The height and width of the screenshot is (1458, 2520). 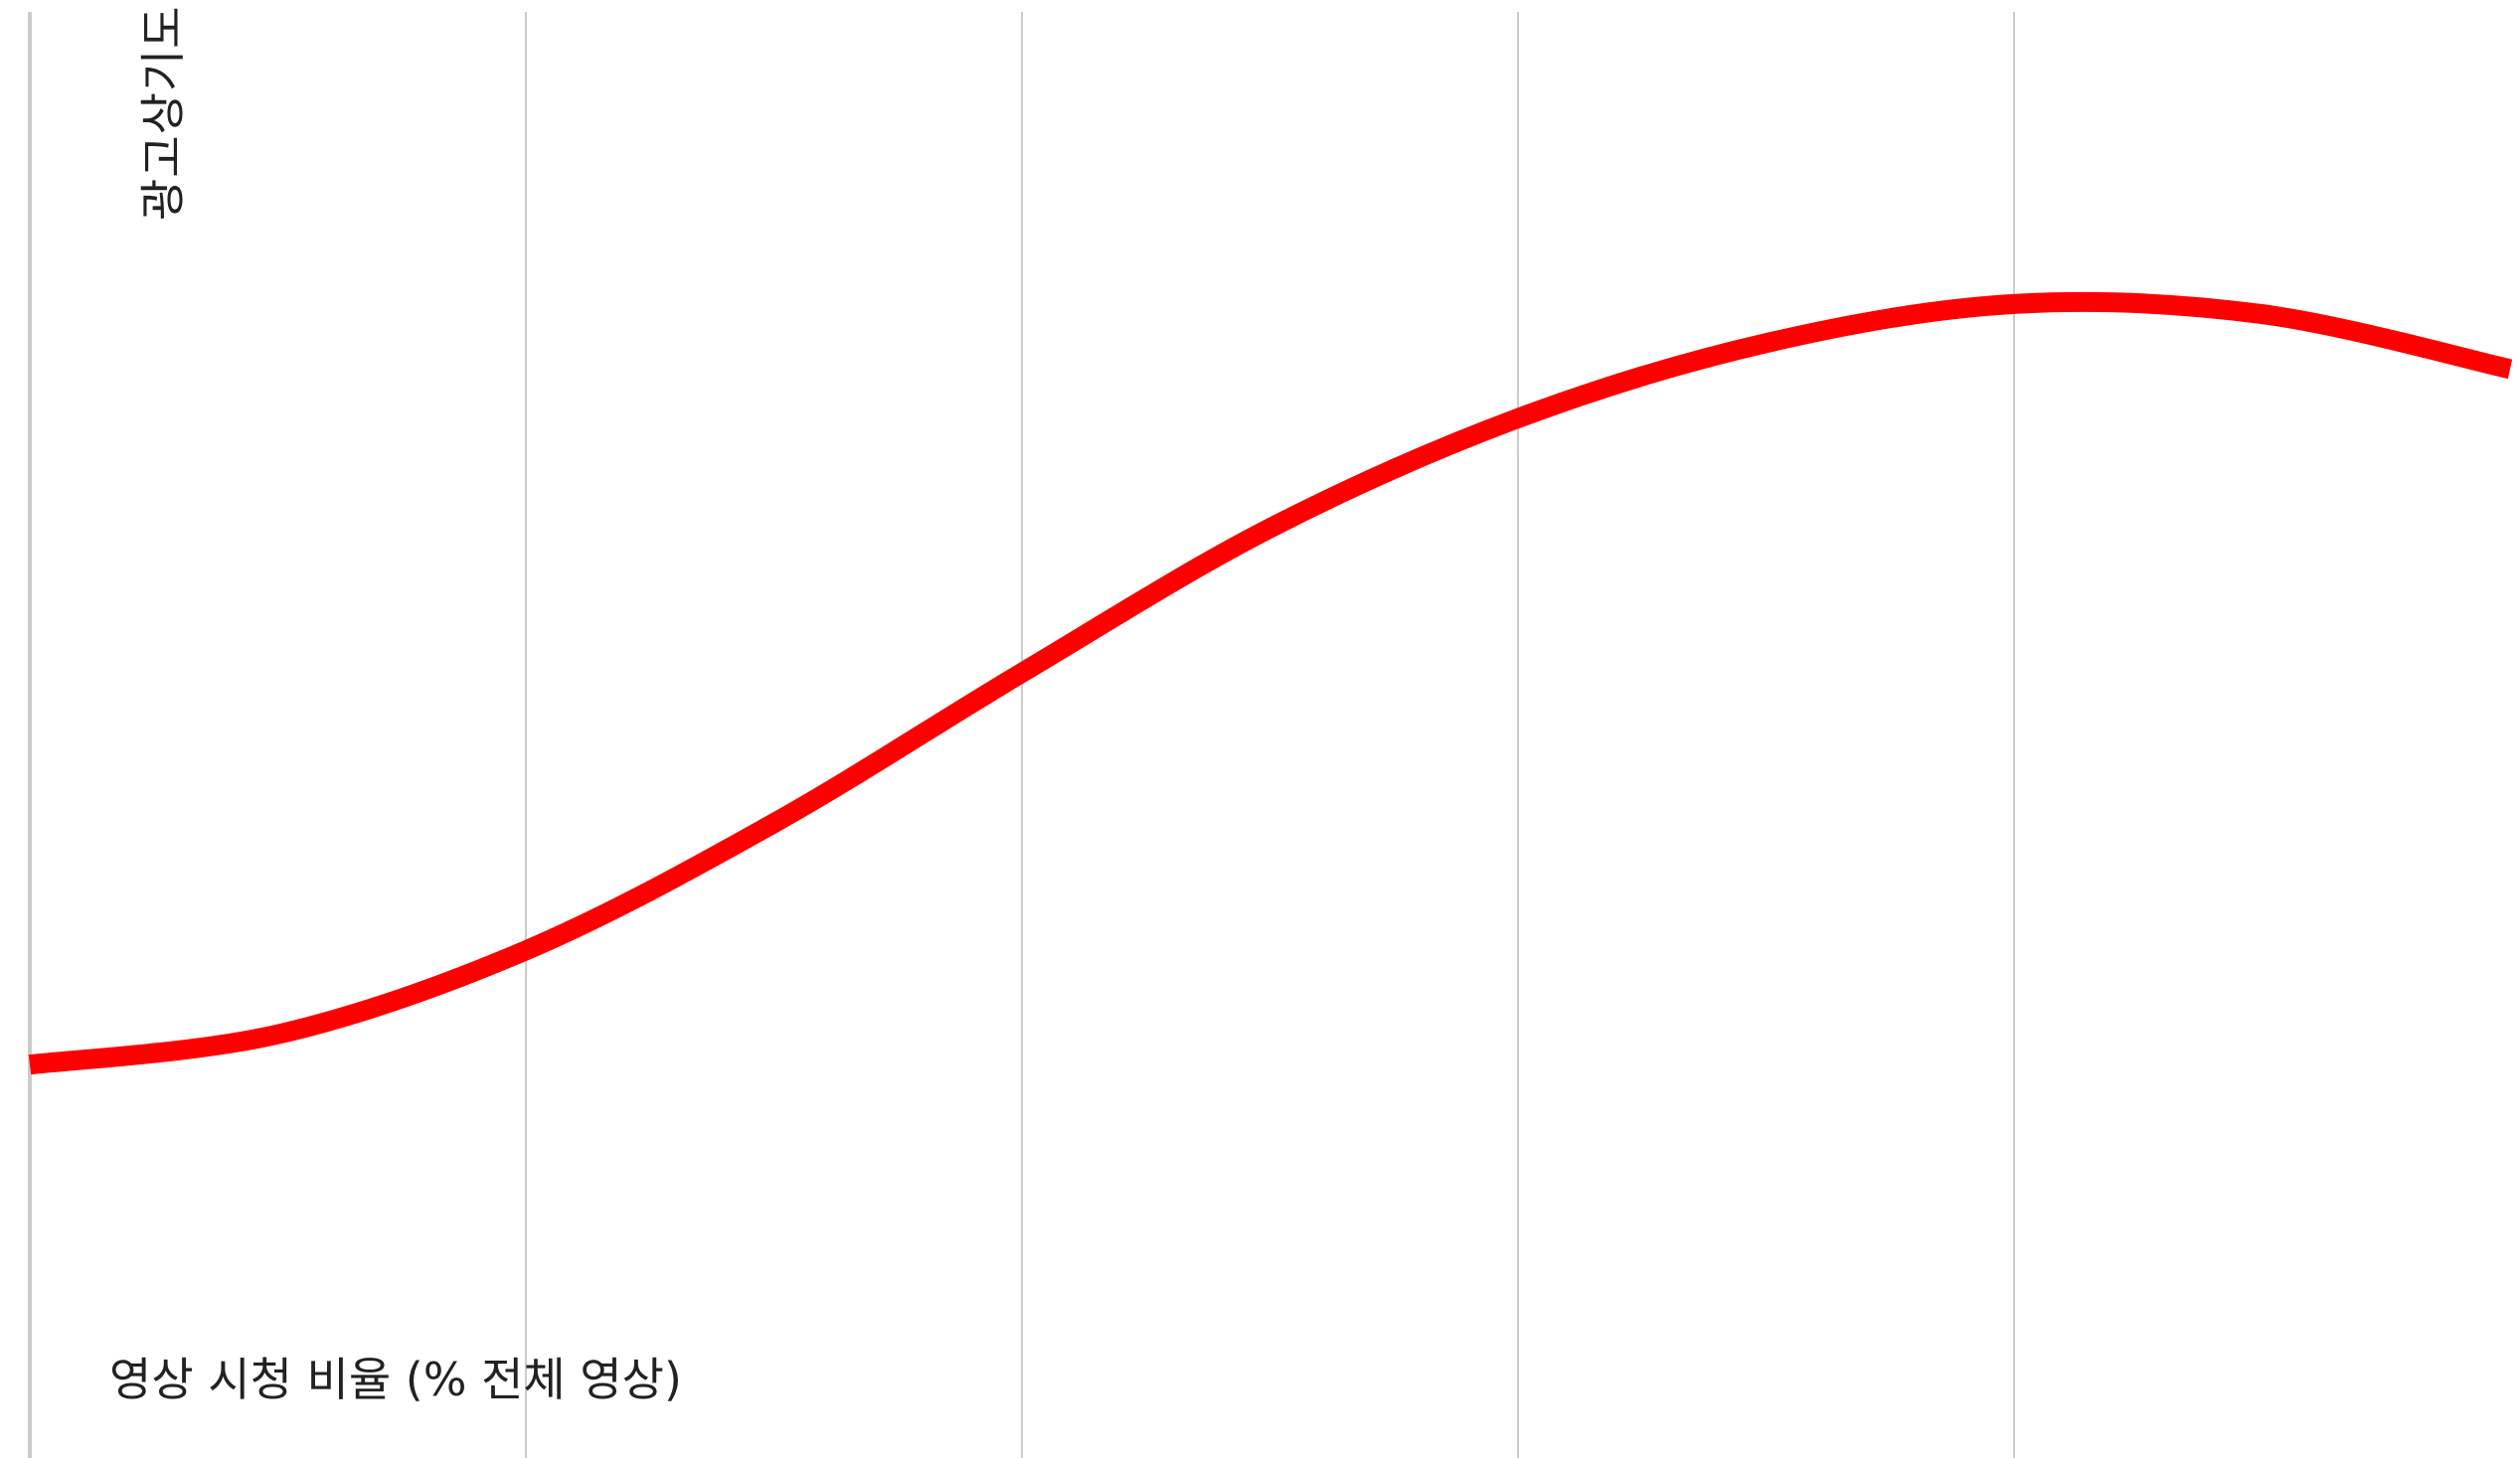 I want to click on y-axis-label: 광고상기도, so click(x=160, y=113).